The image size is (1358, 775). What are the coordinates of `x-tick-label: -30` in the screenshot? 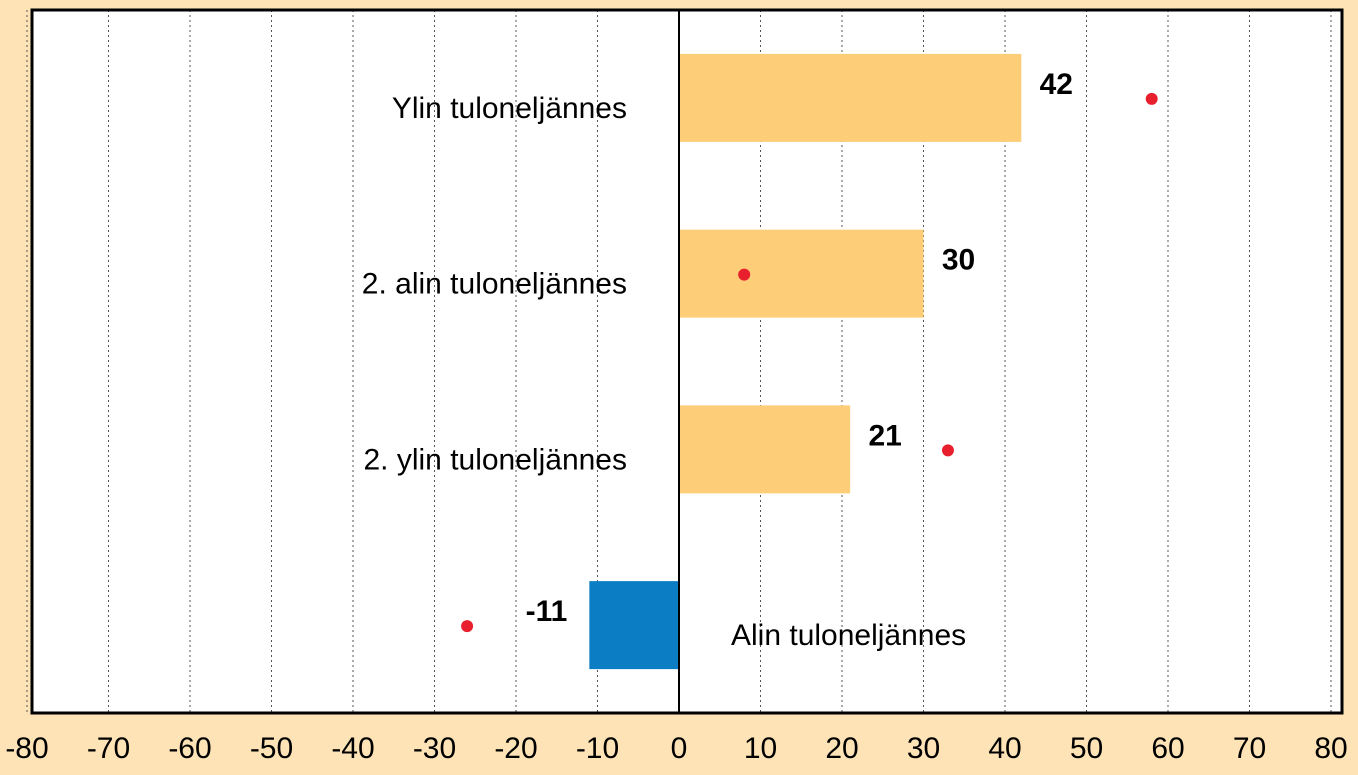 It's located at (434, 748).